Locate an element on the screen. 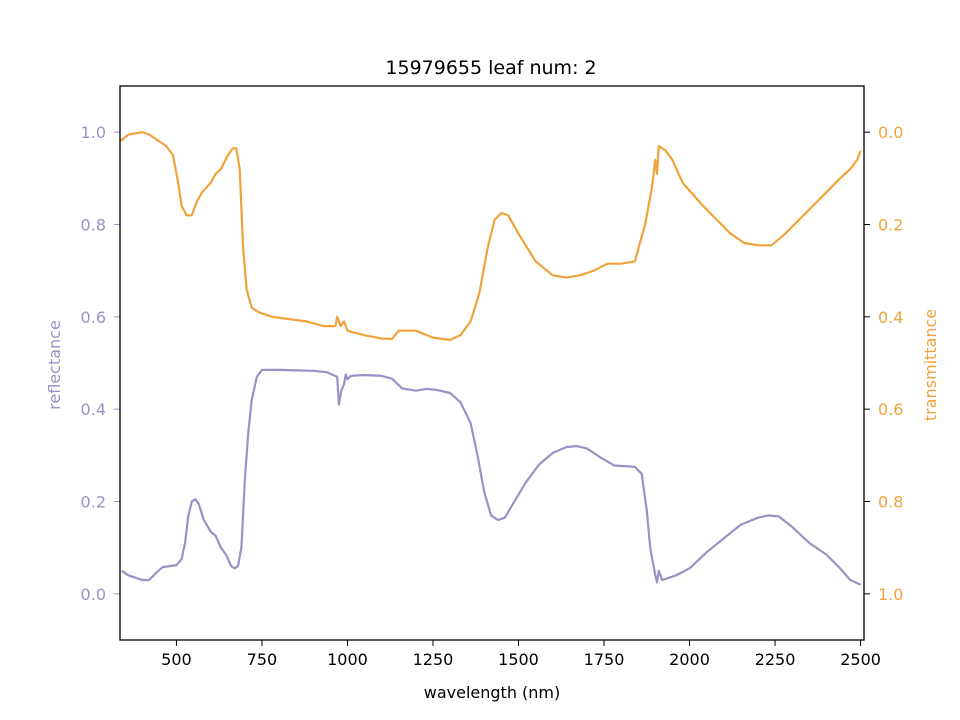 This screenshot has width=960, height=720. right-axis-label: transmittance is located at coordinates (930, 365).